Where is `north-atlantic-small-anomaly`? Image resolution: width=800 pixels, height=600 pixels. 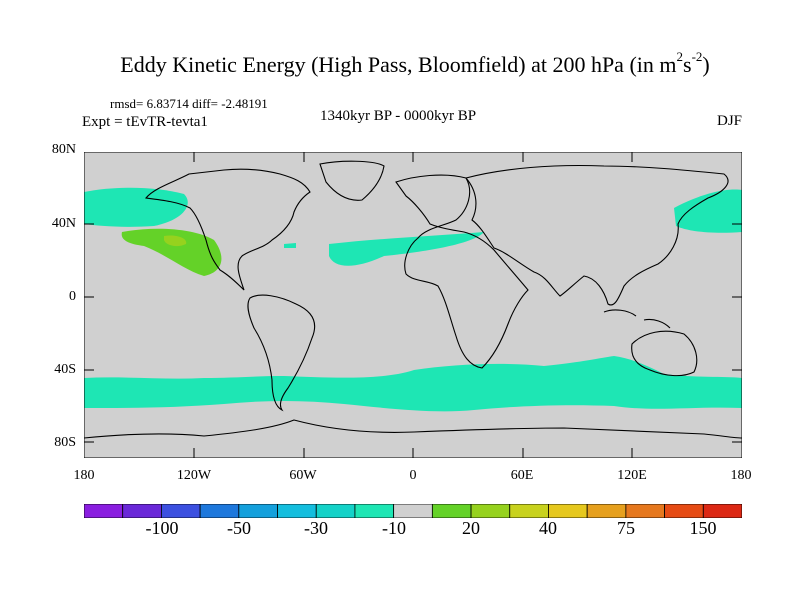 north-atlantic-small-anomaly is located at coordinates (290, 245).